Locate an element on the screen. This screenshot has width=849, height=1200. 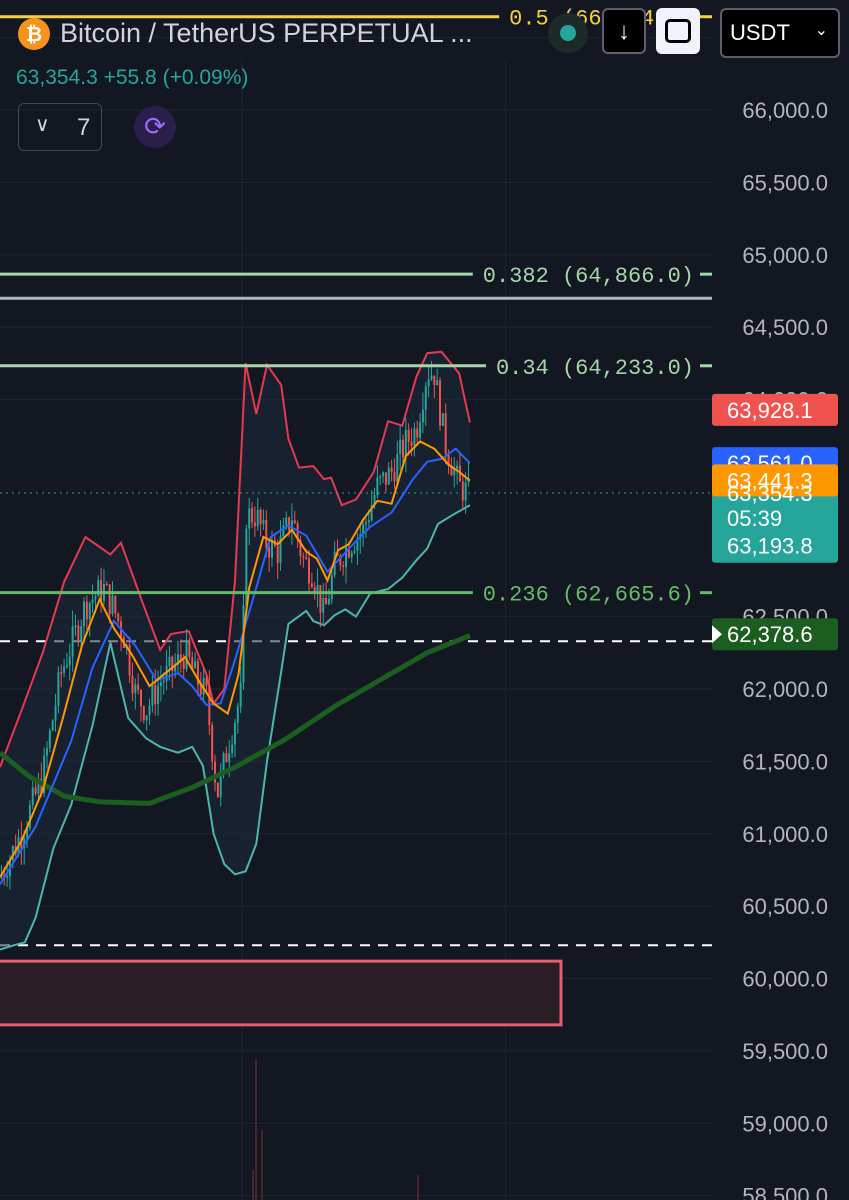
fib-label: 0.34 (64,233.0) is located at coordinates (595, 368).